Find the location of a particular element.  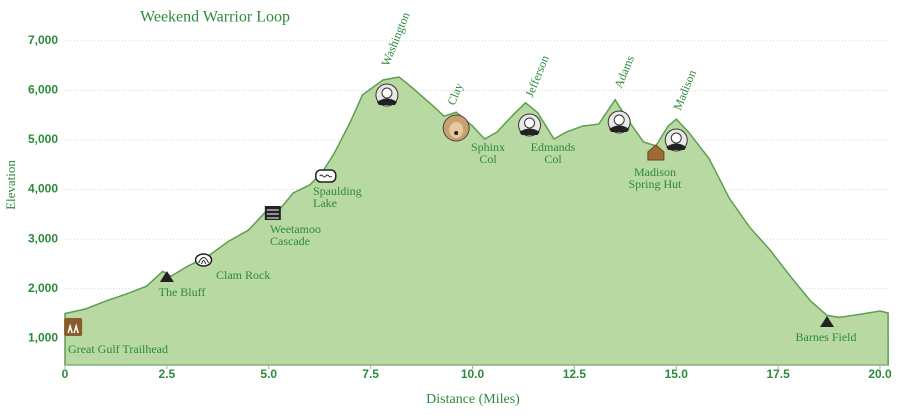

icon-dog-face is located at coordinates (456, 130).